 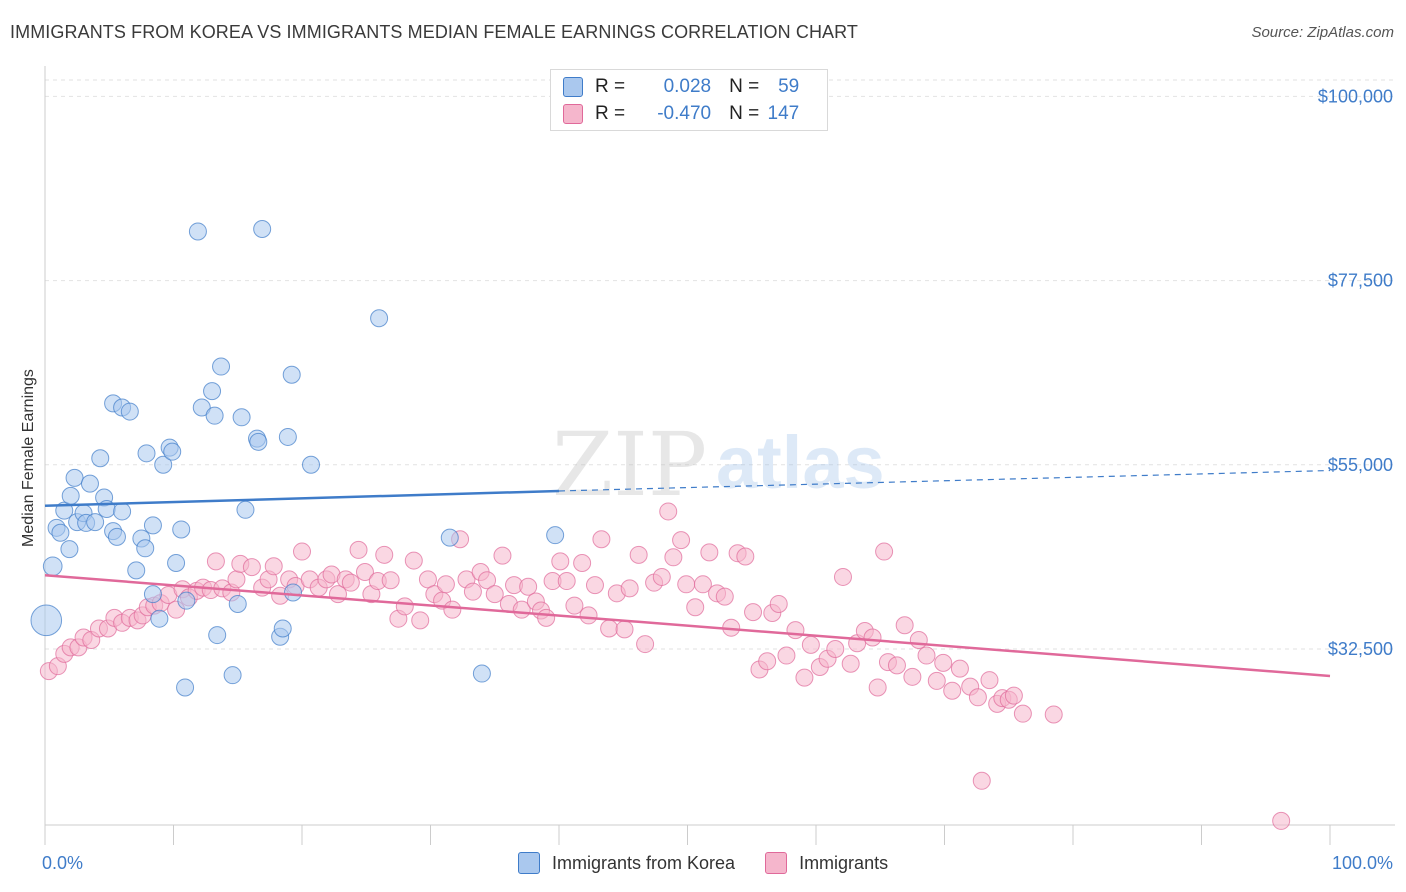 What do you see at coordinates (684, 113) in the screenshot?
I see `legend-r-value: -0.470` at bounding box center [684, 113].